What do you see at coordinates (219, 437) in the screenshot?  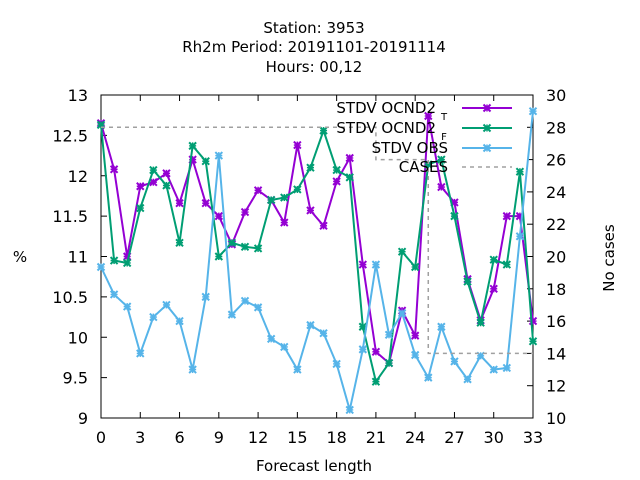 I see `x-tick-label: 9` at bounding box center [219, 437].